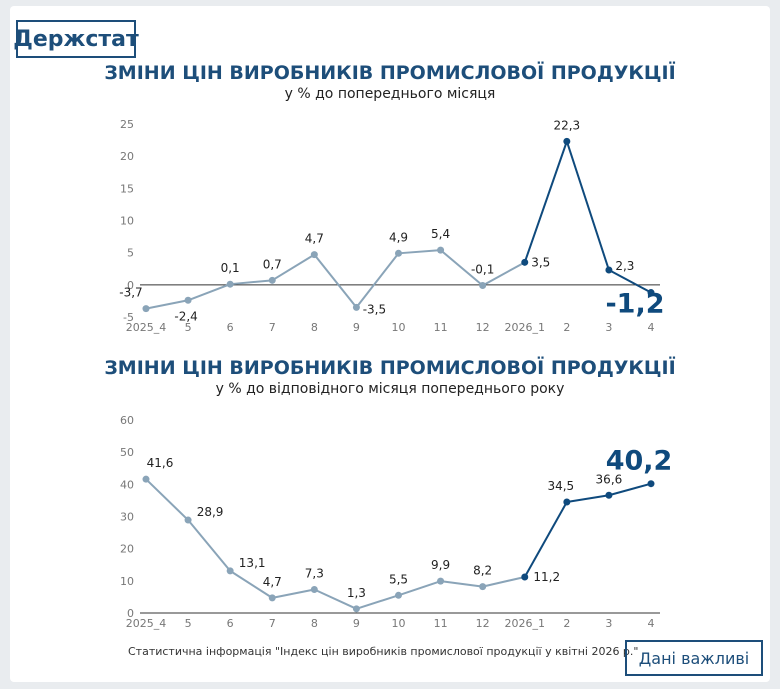 This screenshot has height=689, width=780. What do you see at coordinates (127, 420) in the screenshot?
I see `chart2-ytick: 60` at bounding box center [127, 420].